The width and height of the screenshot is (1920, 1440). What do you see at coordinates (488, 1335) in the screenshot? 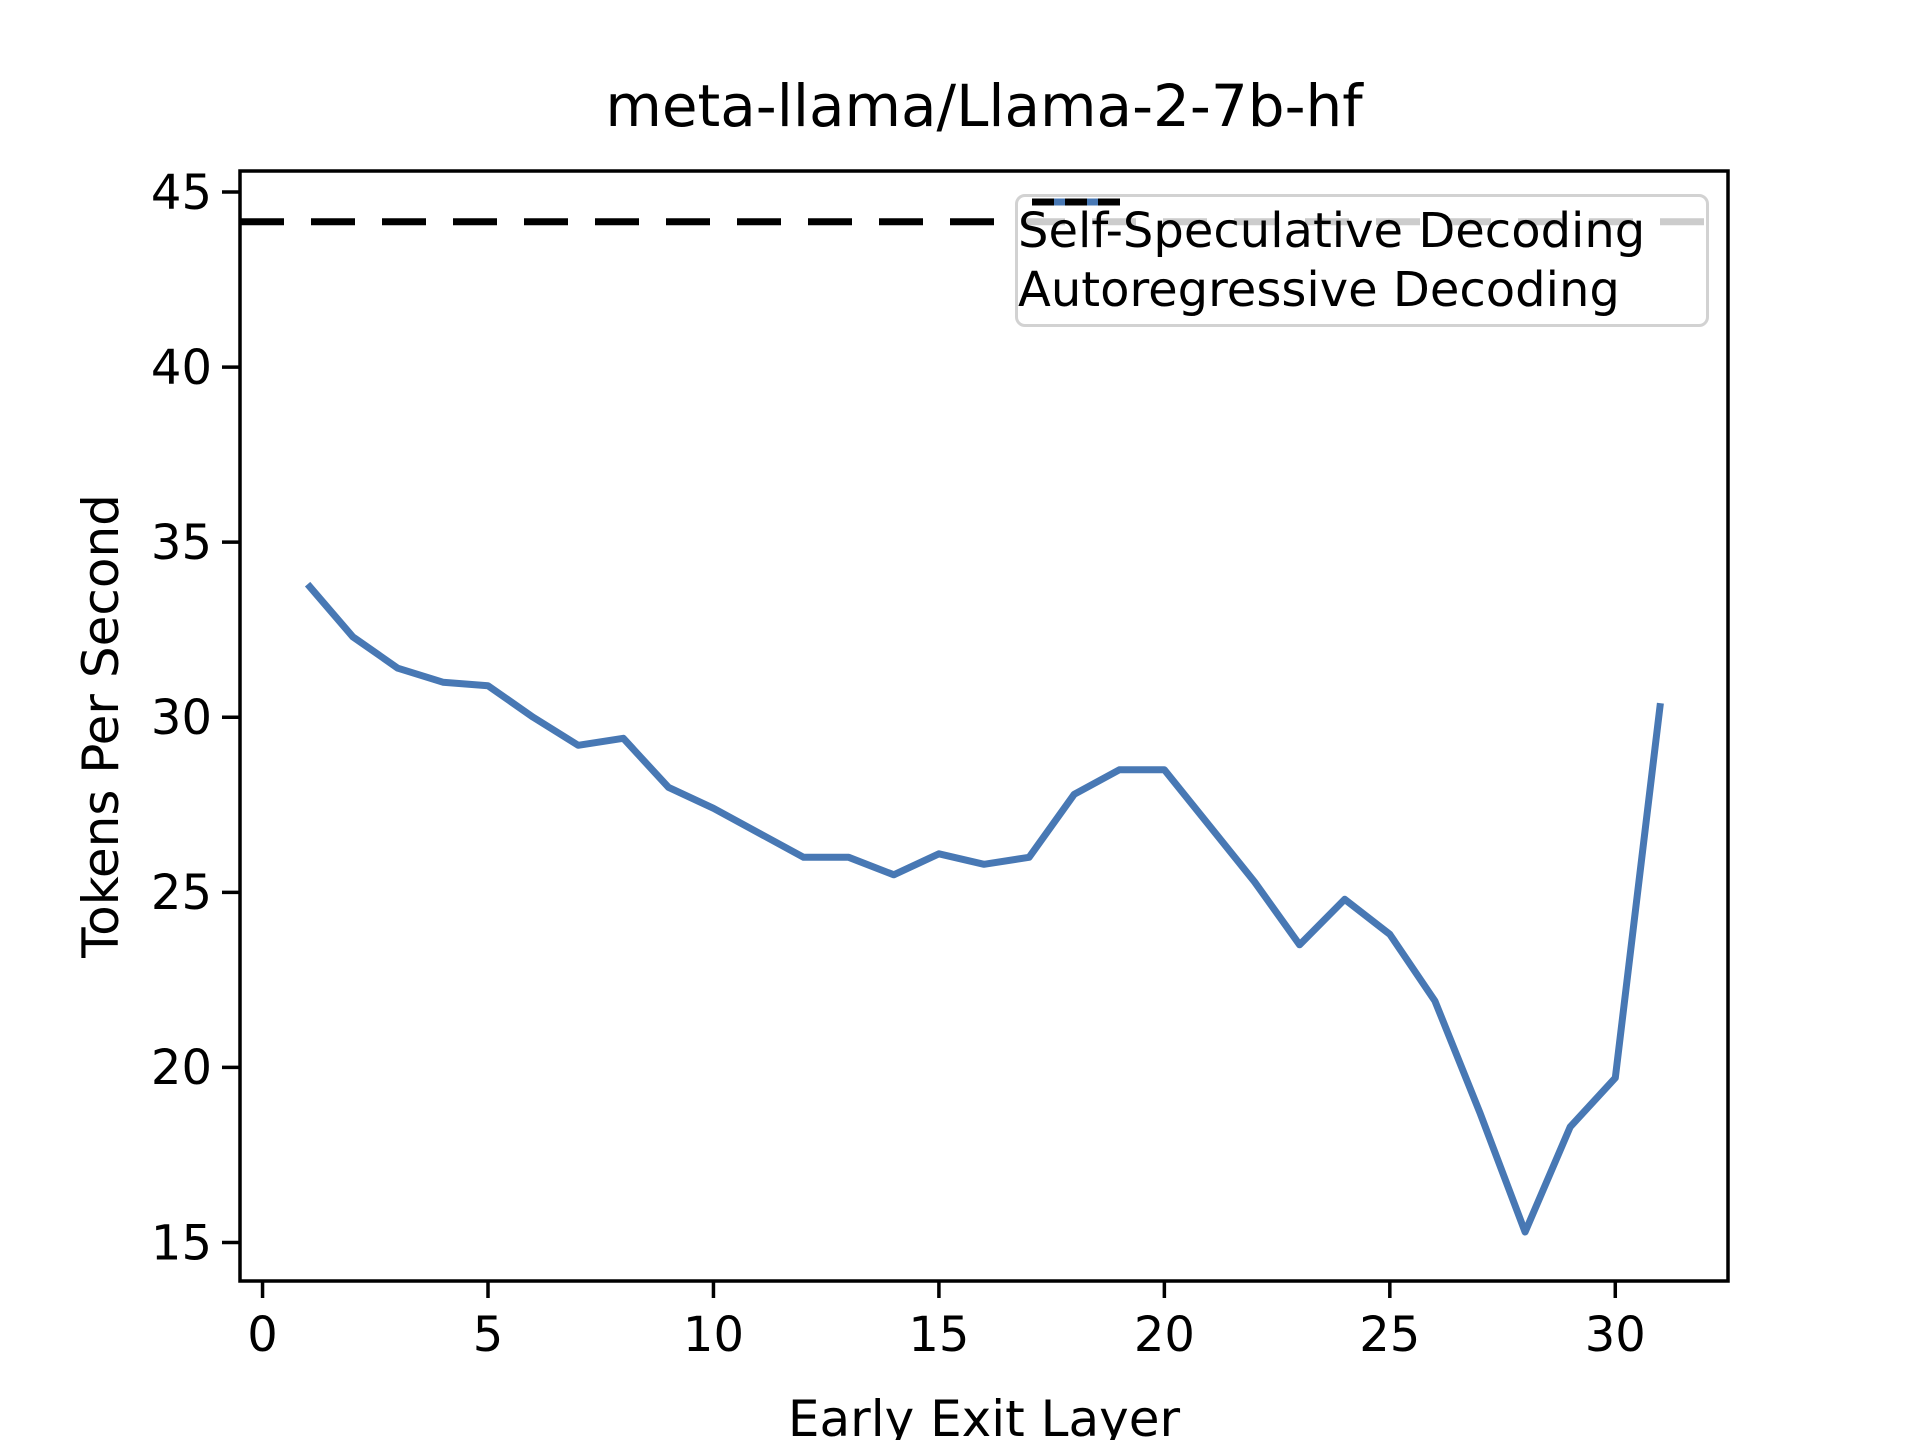
I see `x-tick-label: 5` at bounding box center [488, 1335].